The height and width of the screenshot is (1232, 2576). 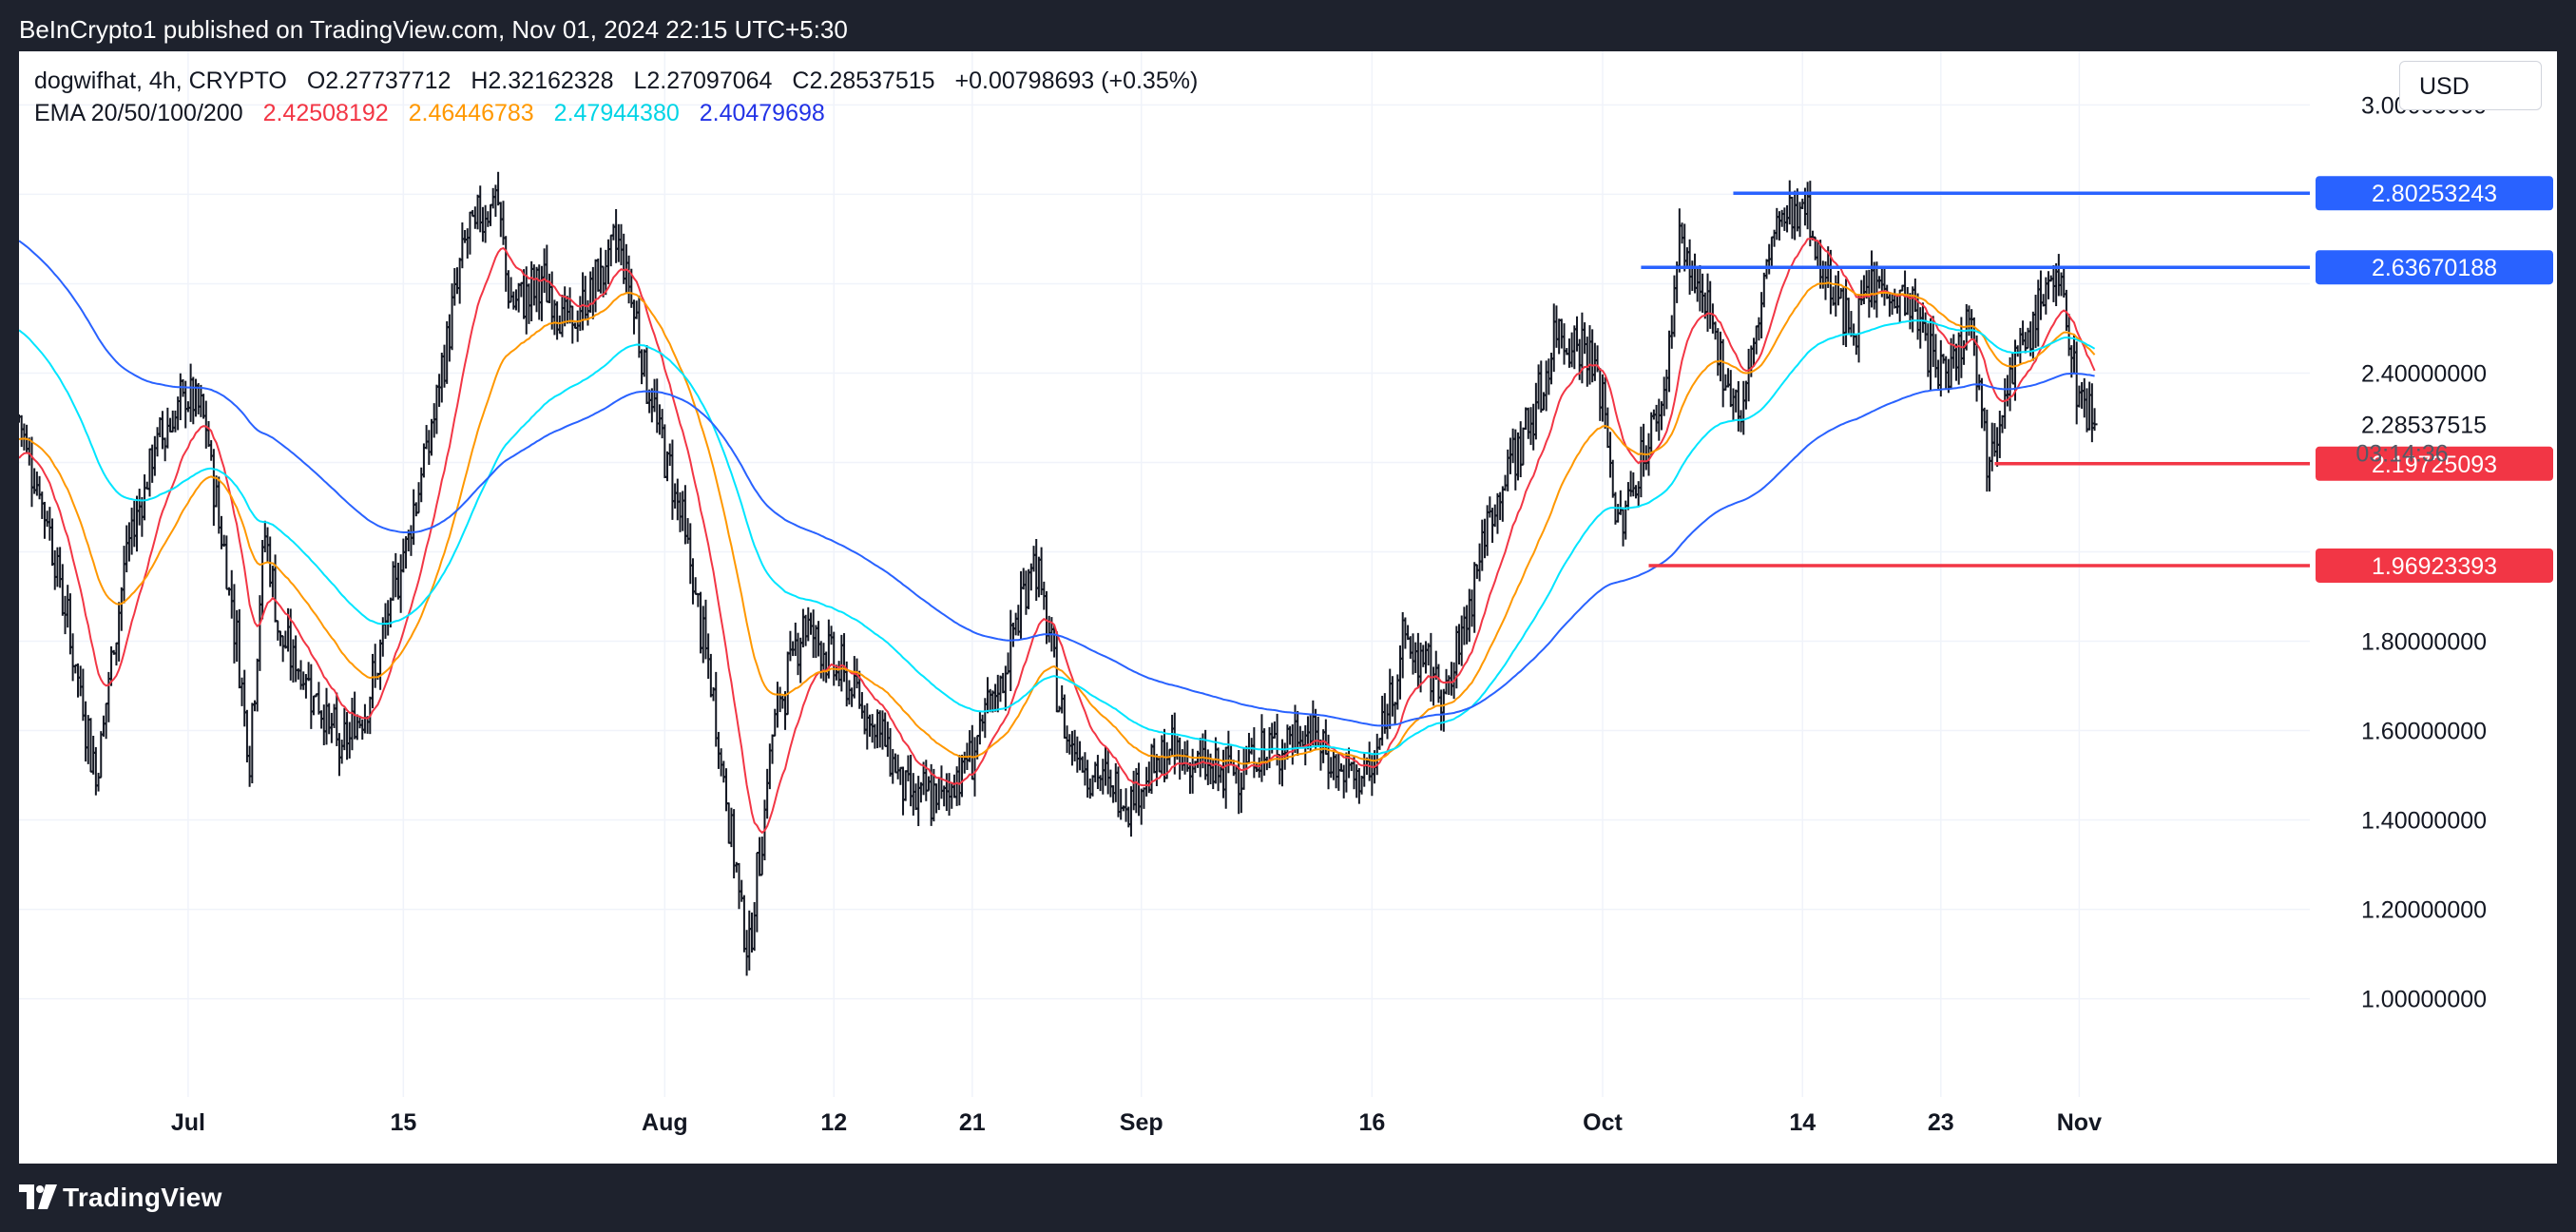 What do you see at coordinates (973, 1122) in the screenshot?
I see `x-tick-label: 21` at bounding box center [973, 1122].